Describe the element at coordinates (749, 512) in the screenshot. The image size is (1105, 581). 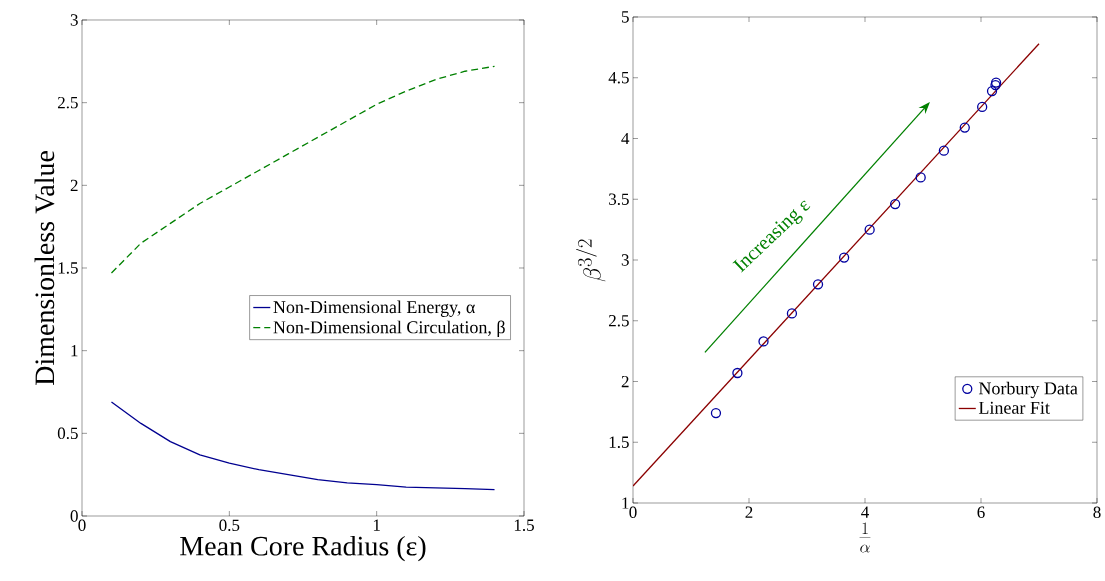
I see `x-tick-label: 2` at that location.